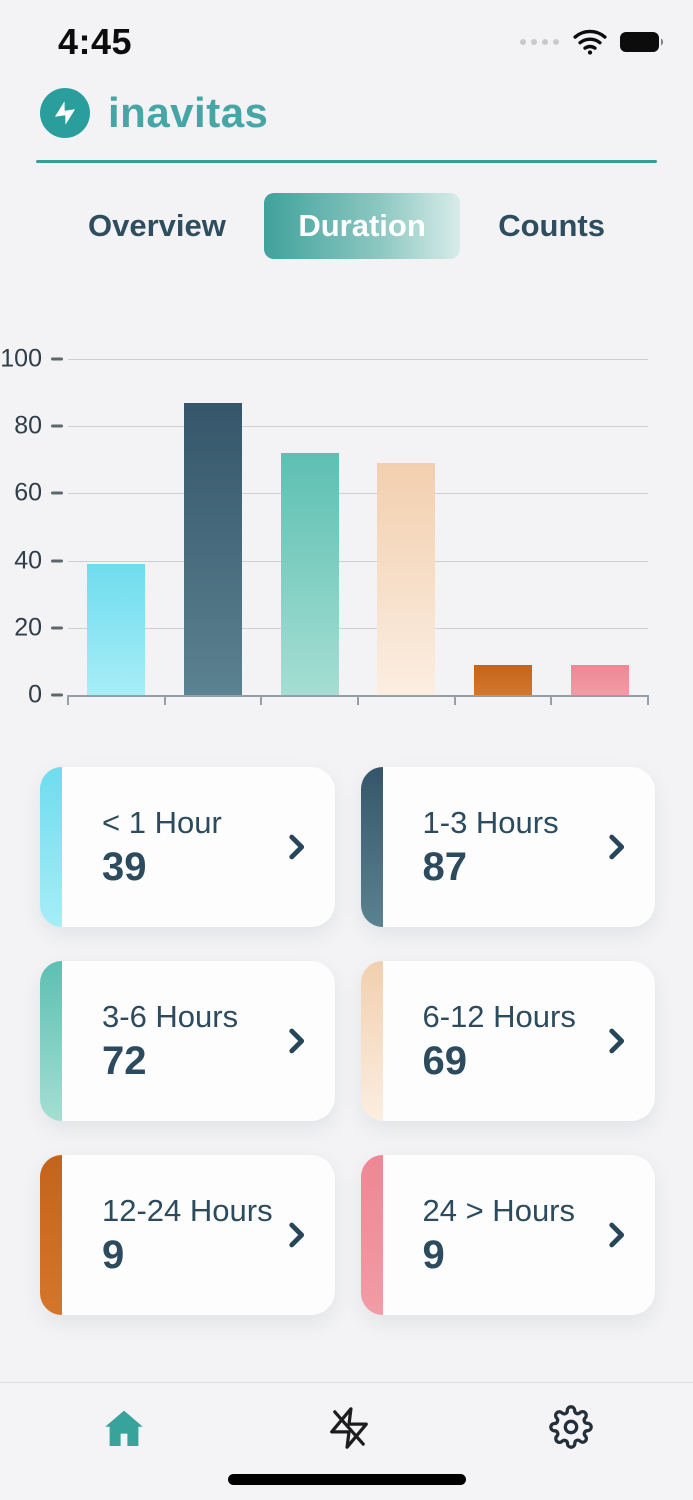 The image size is (693, 1500). I want to click on signal-dots-icon, so click(539, 42).